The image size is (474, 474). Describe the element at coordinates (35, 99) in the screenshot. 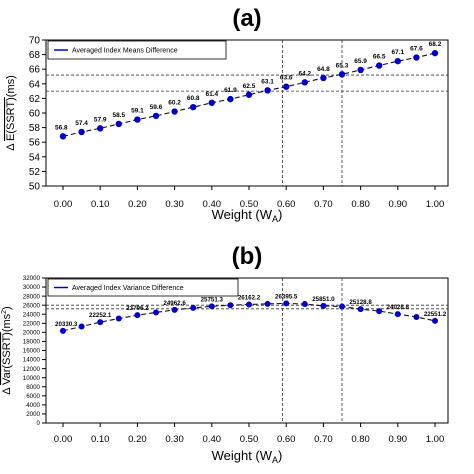

I see `panel-a-y-tick-label: 62` at that location.